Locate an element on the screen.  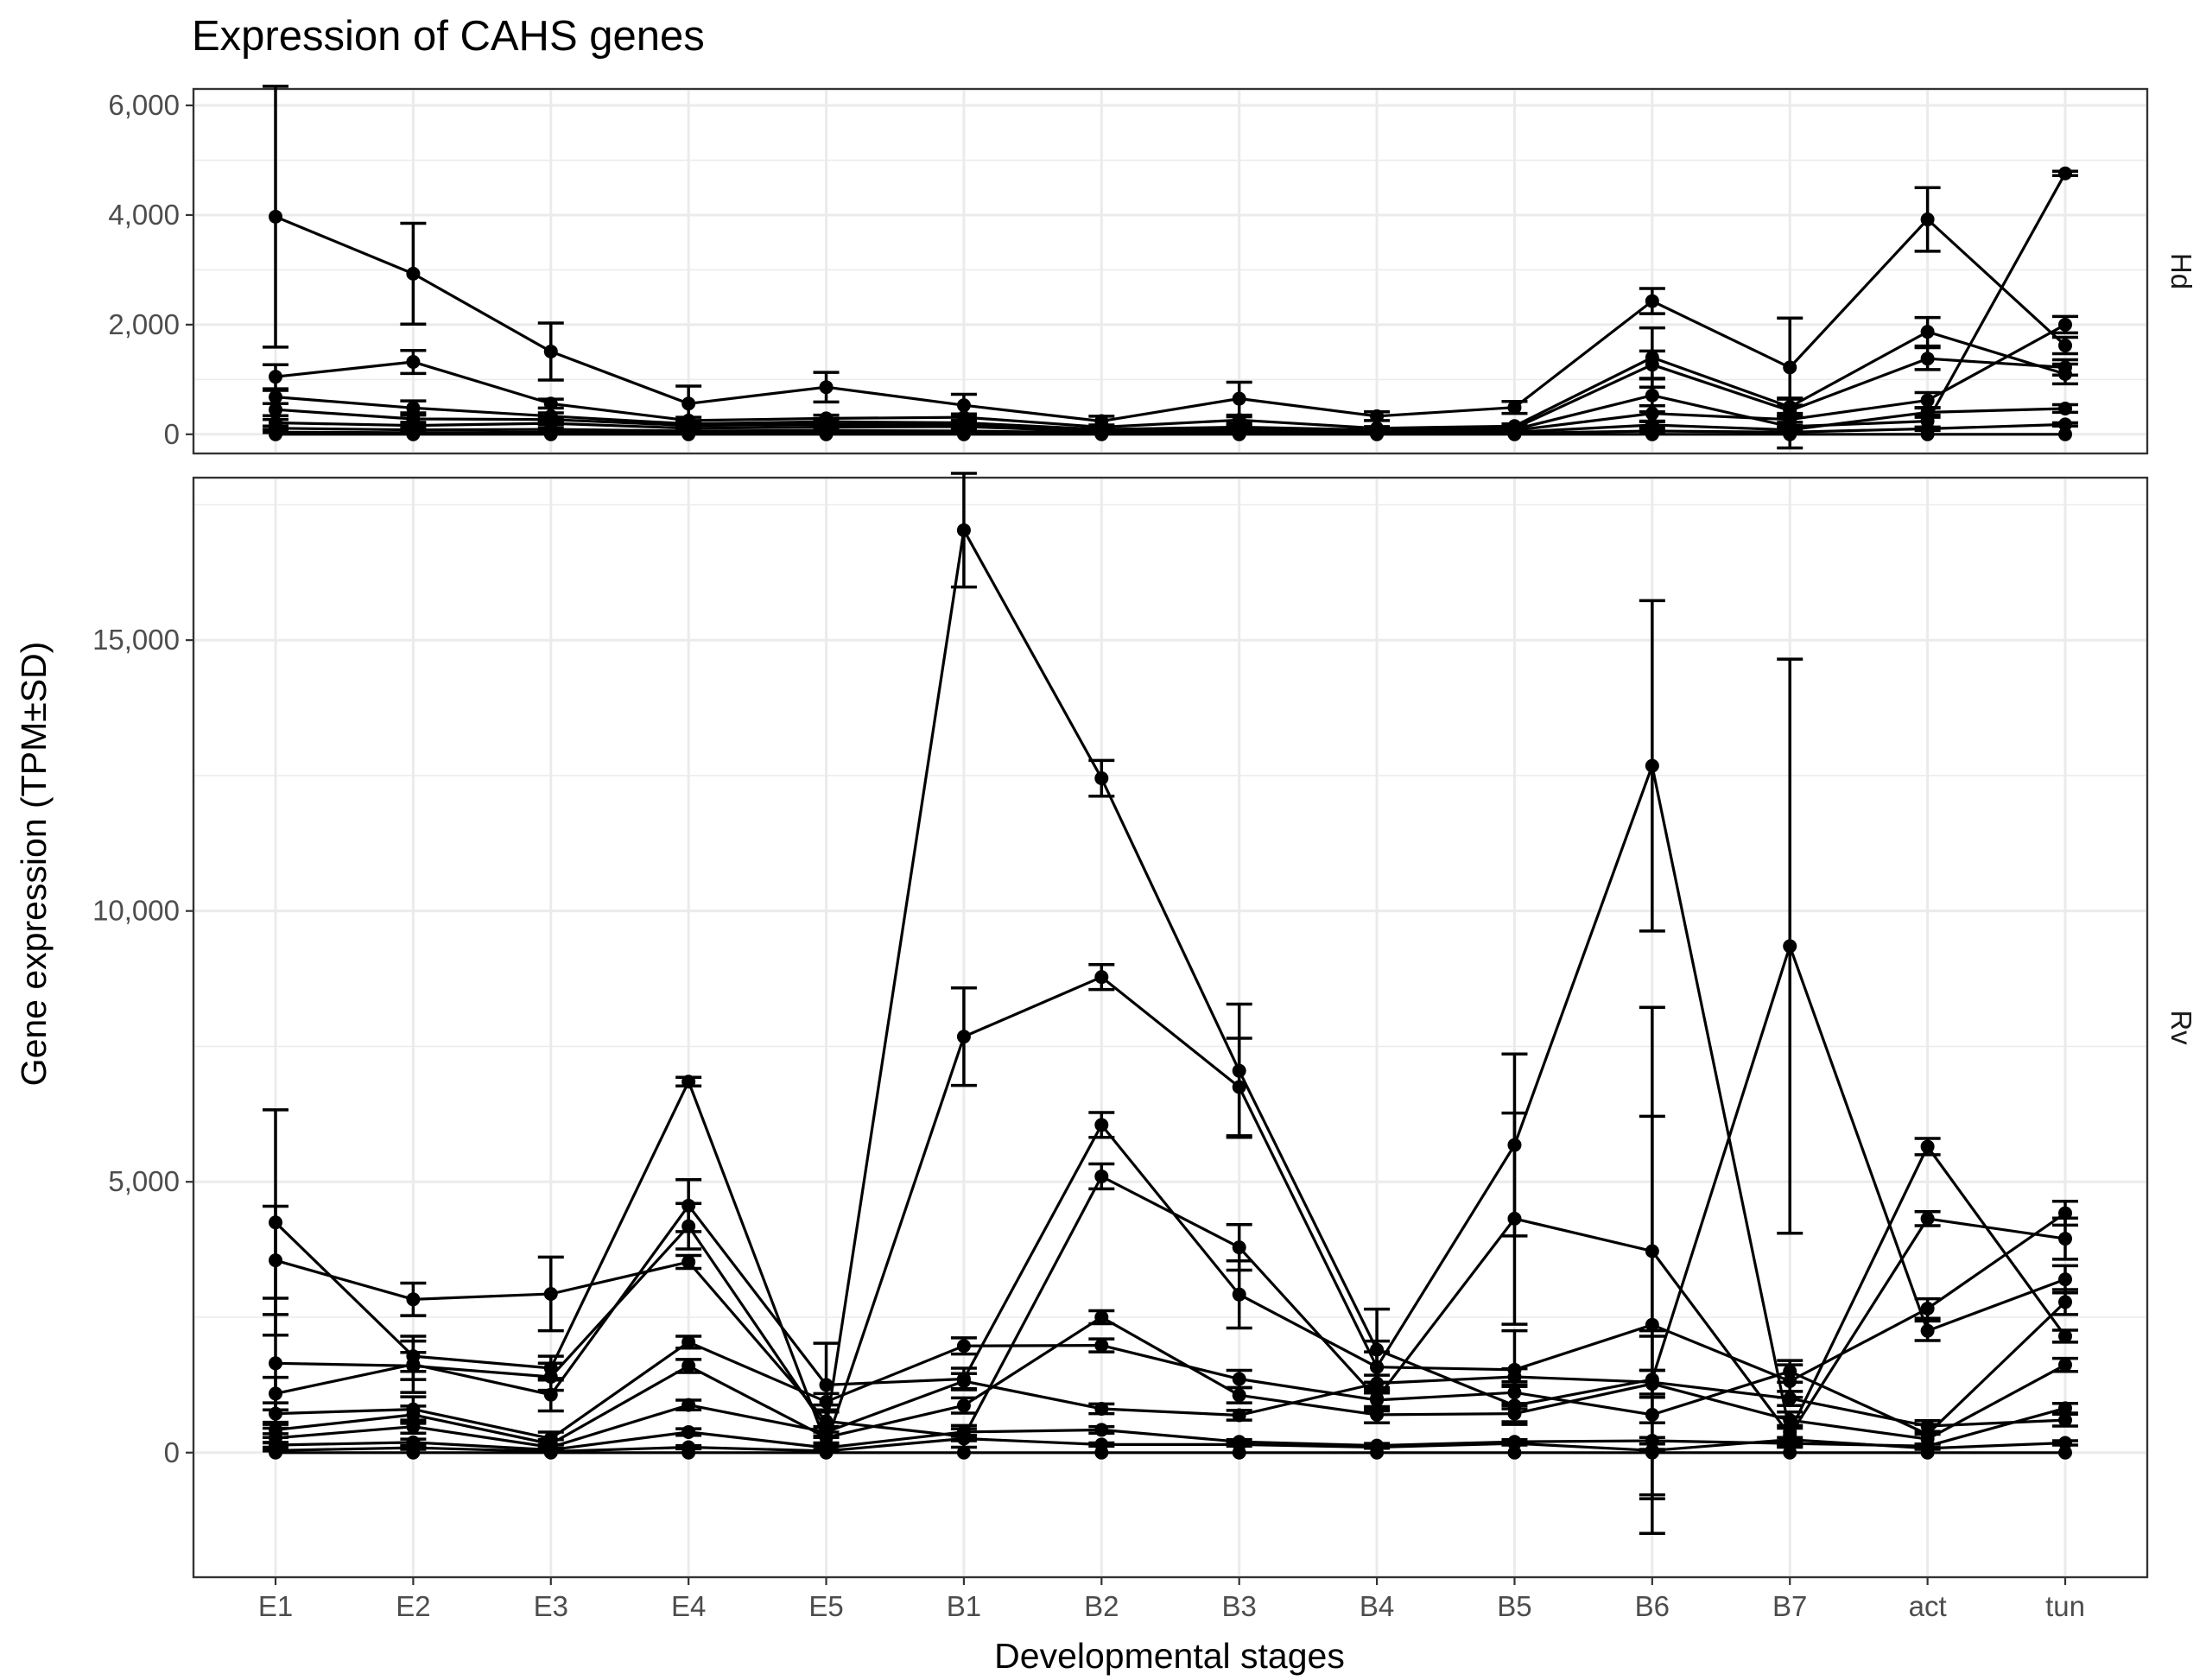
x-tick-label: E5 is located at coordinates (825, 1606).